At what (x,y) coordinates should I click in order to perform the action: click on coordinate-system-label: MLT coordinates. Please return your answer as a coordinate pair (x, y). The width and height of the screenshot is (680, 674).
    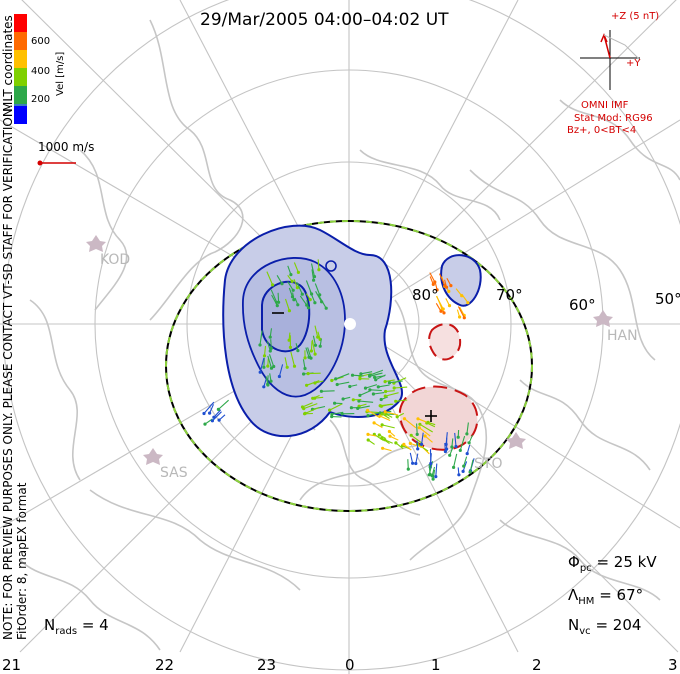
    Looking at the image, I should click on (8, 63).